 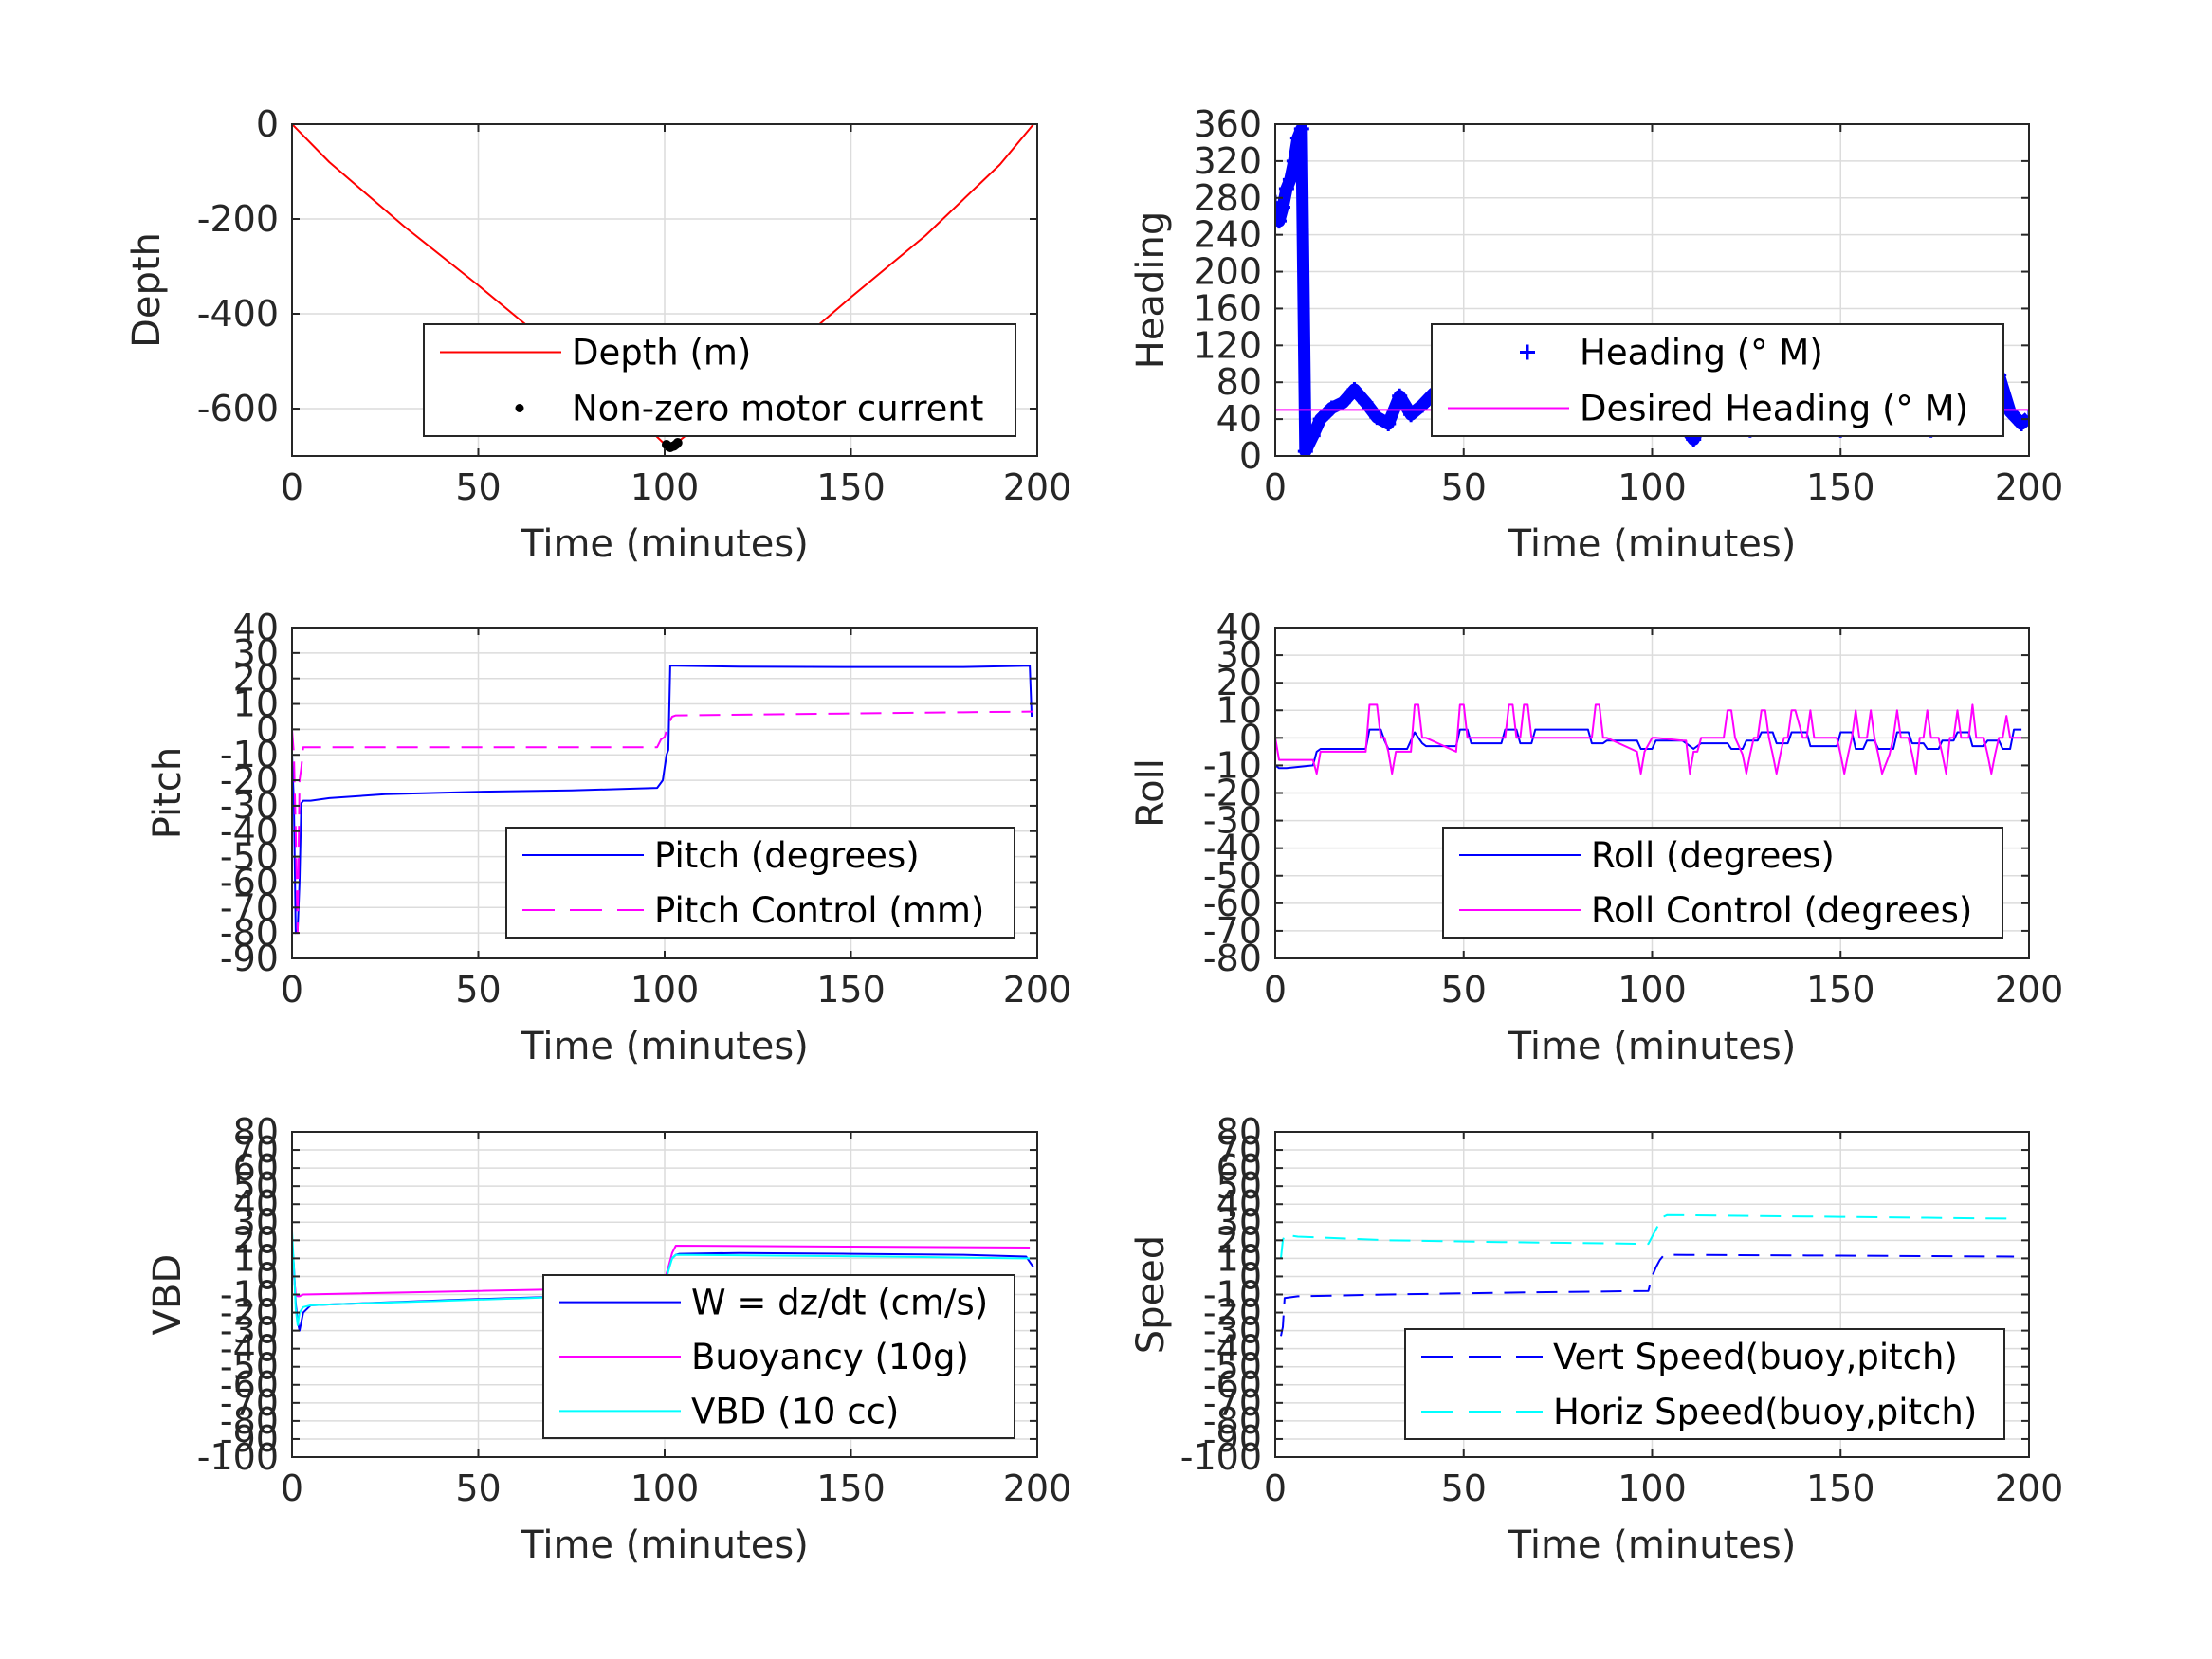 What do you see at coordinates (677, 442) in the screenshot?
I see `marker-point` at bounding box center [677, 442].